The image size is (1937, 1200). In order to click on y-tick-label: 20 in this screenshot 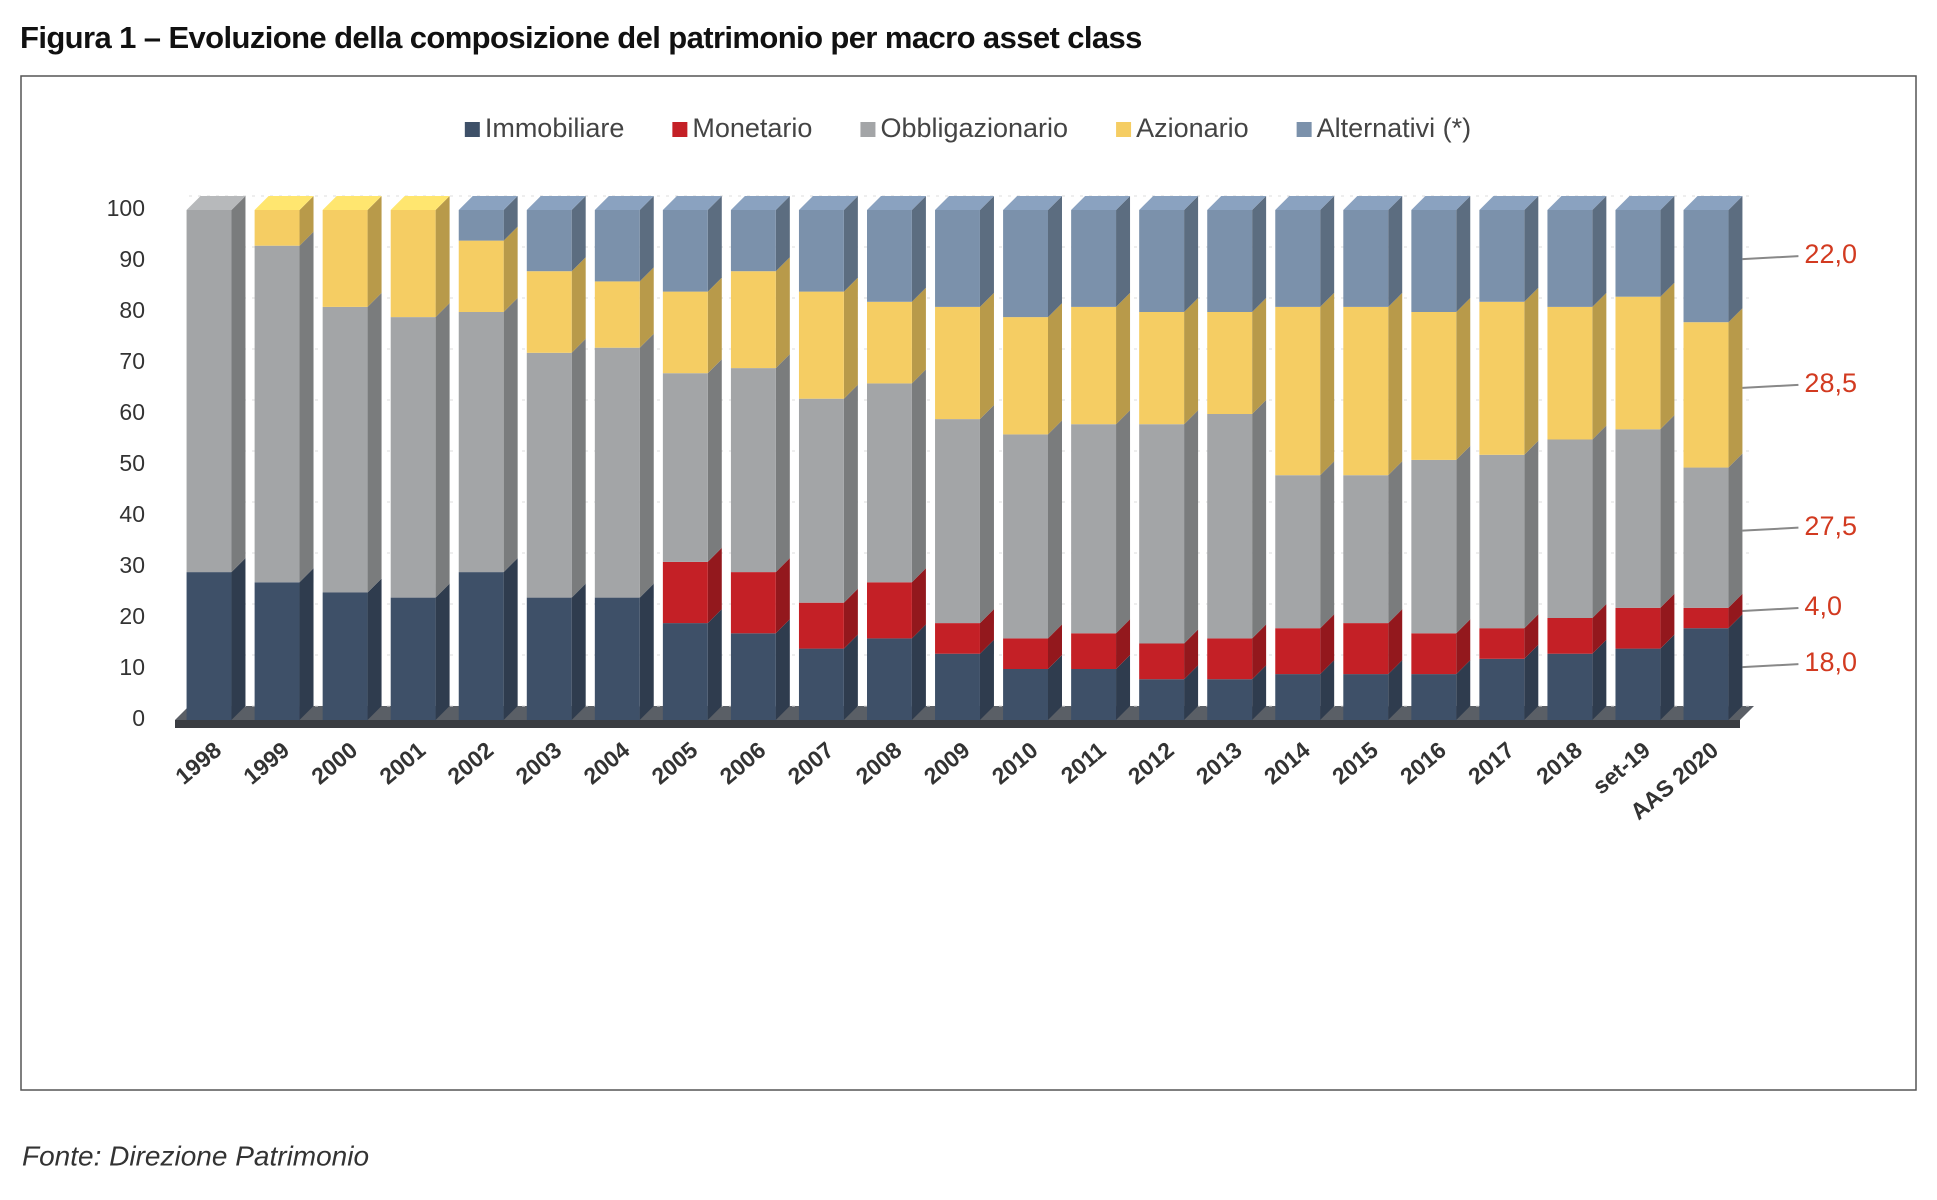, I will do `click(132, 616)`.